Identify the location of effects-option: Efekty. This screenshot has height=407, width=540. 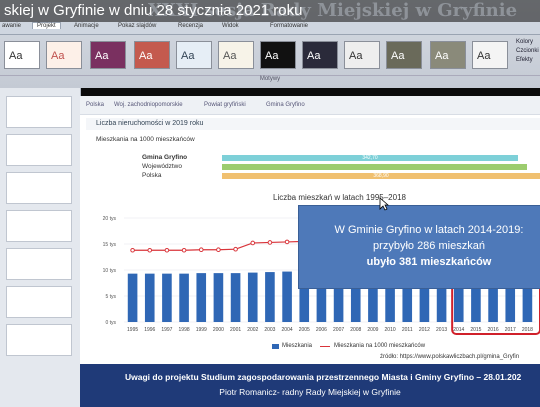
(524, 60).